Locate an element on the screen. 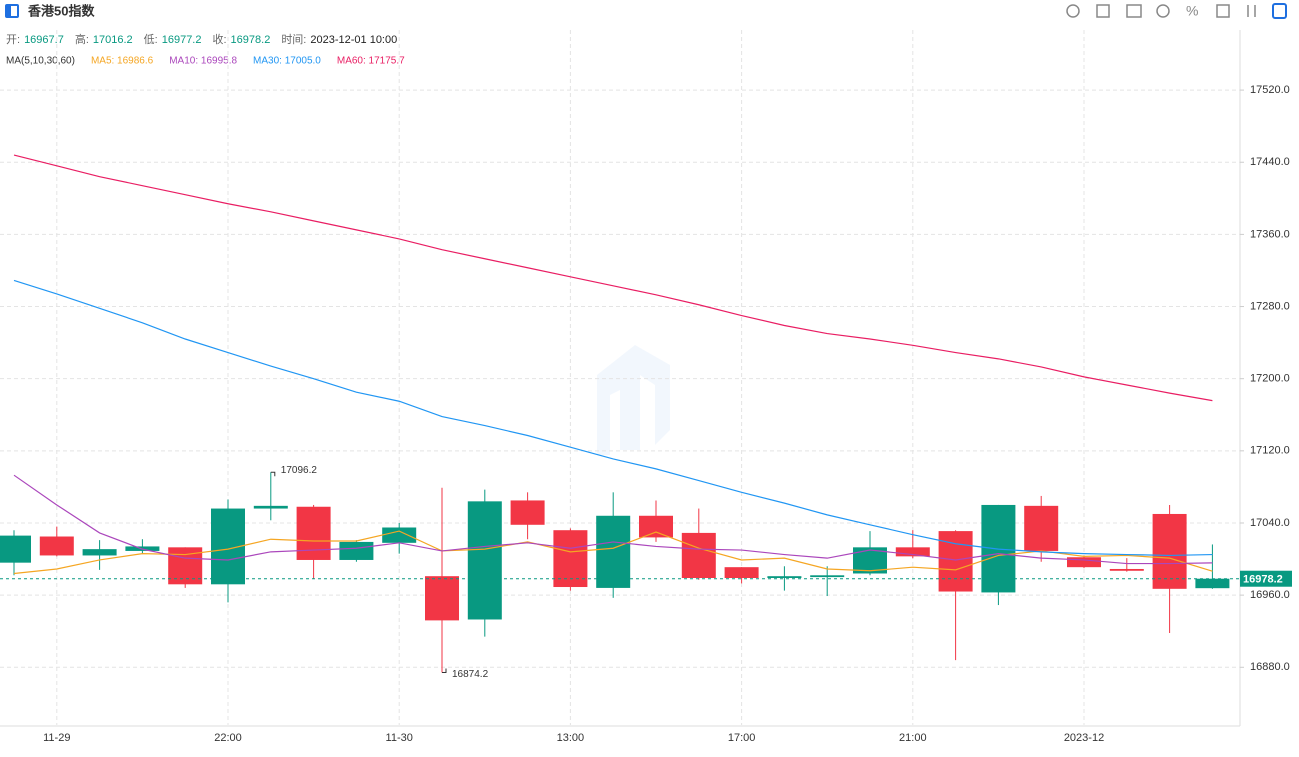  ohlc-label: 时间: is located at coordinates (293, 39).